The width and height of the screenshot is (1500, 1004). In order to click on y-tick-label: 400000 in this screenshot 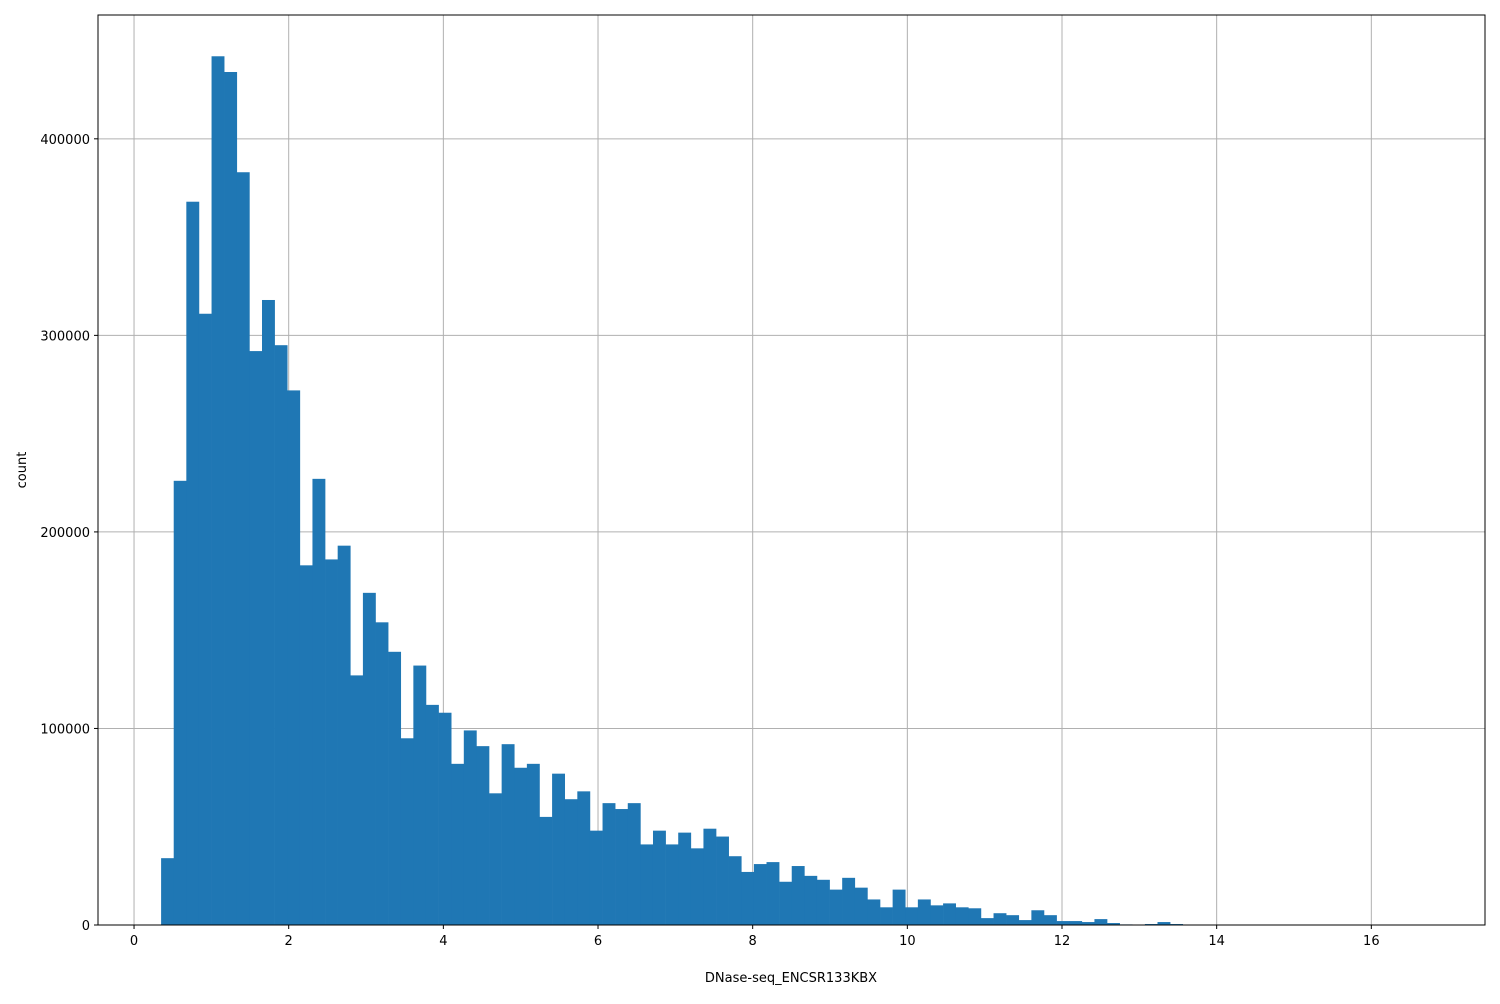, I will do `click(65, 140)`.